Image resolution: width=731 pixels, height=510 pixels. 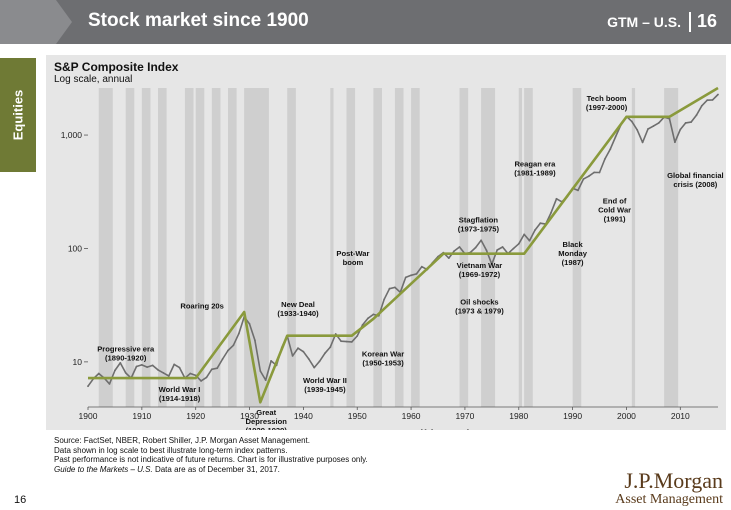 What do you see at coordinates (513, 248) in the screenshot?
I see `index-point-1979` at bounding box center [513, 248].